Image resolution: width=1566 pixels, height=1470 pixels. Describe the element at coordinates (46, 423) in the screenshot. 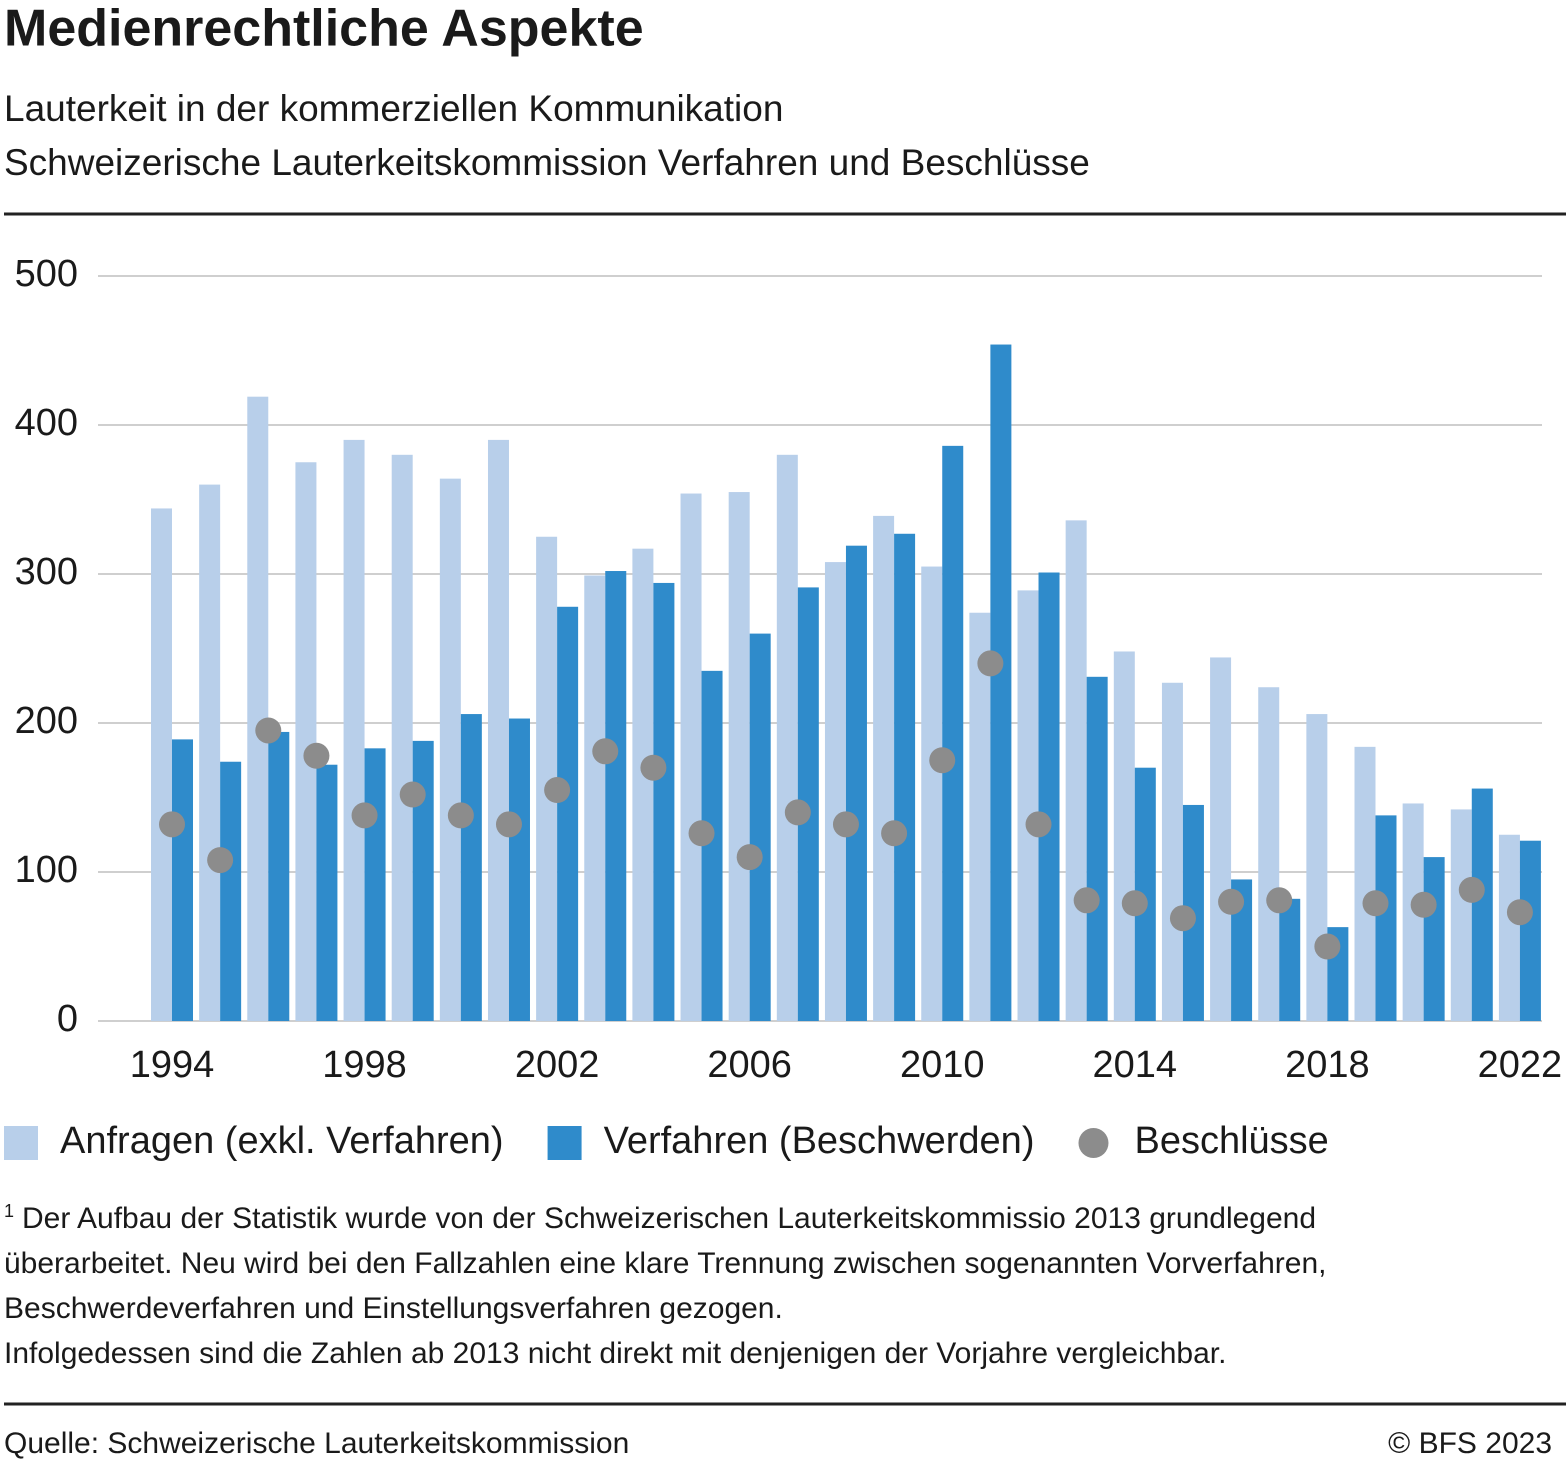

I see `y-tick-label: 400` at that location.